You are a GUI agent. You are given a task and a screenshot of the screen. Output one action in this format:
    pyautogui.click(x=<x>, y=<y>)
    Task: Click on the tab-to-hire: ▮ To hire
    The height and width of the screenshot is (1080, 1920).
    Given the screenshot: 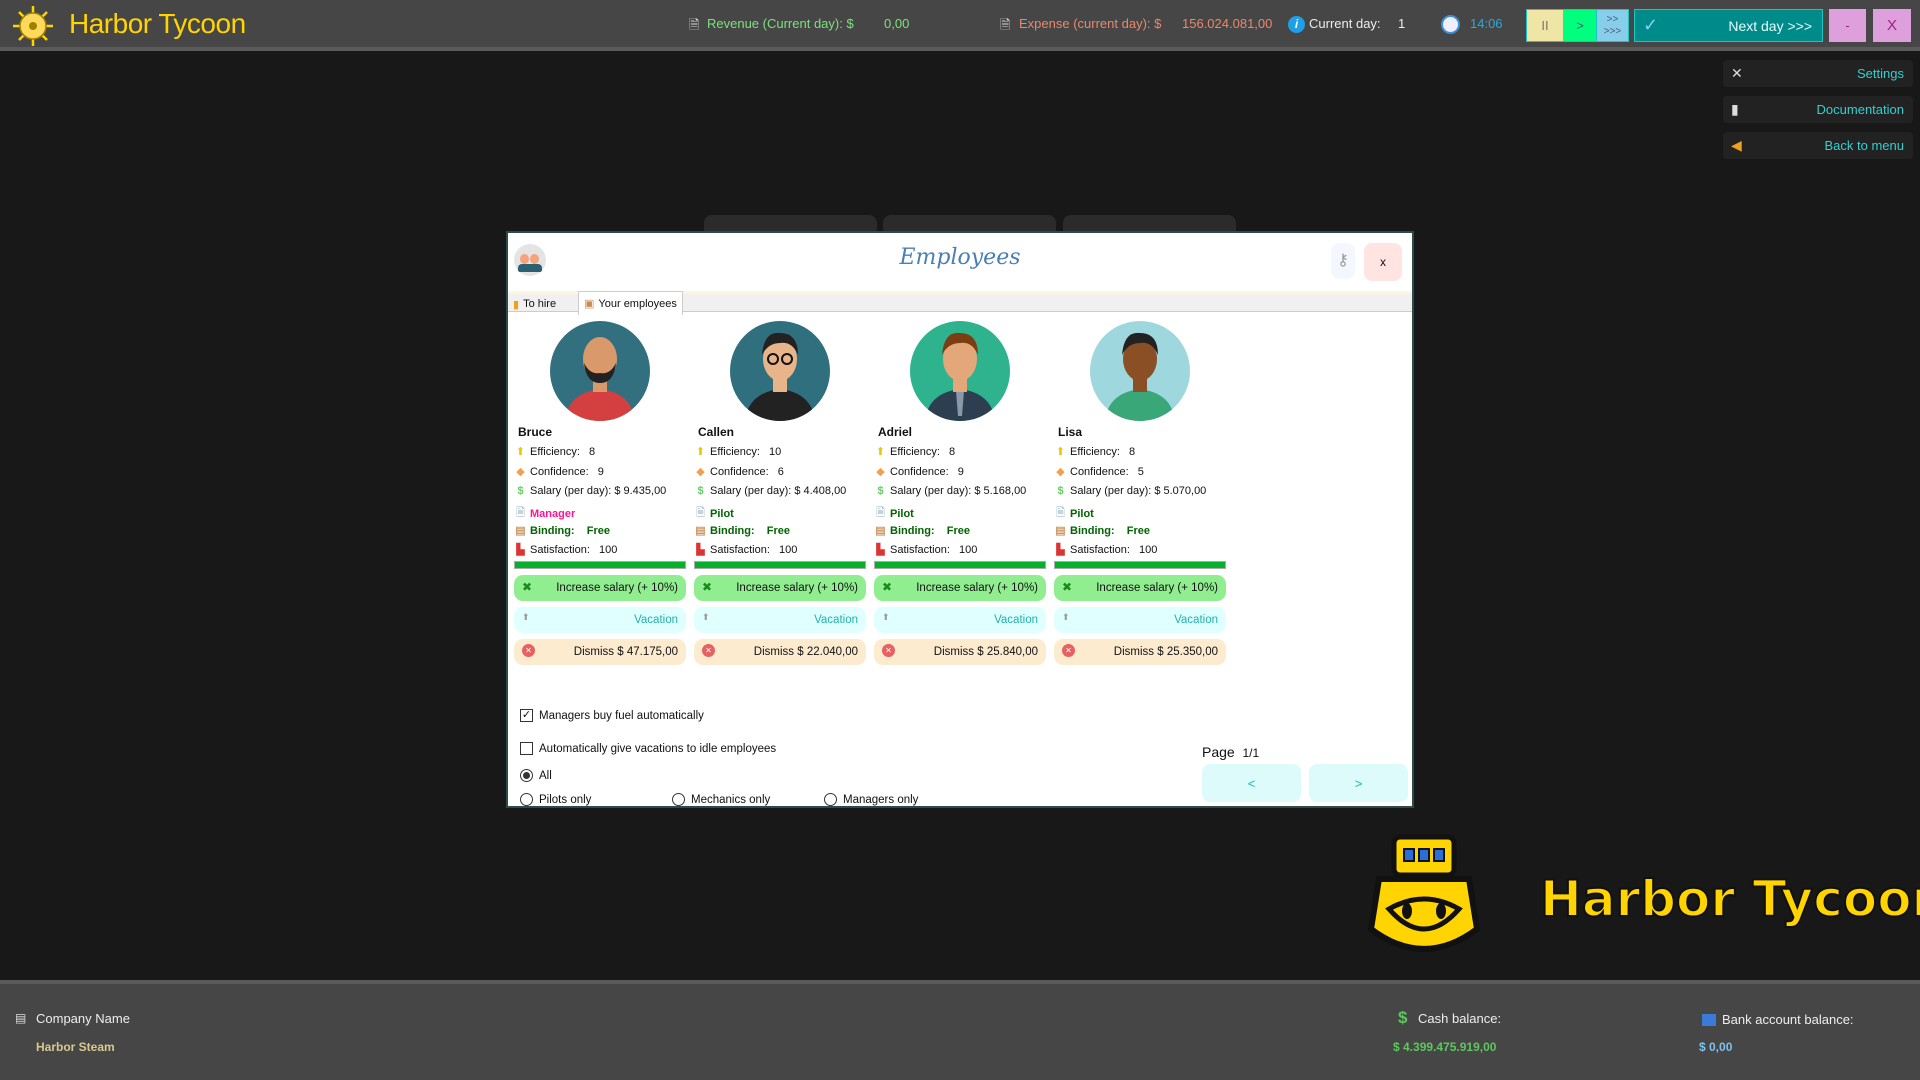 What is the action you would take?
    pyautogui.click(x=534, y=304)
    